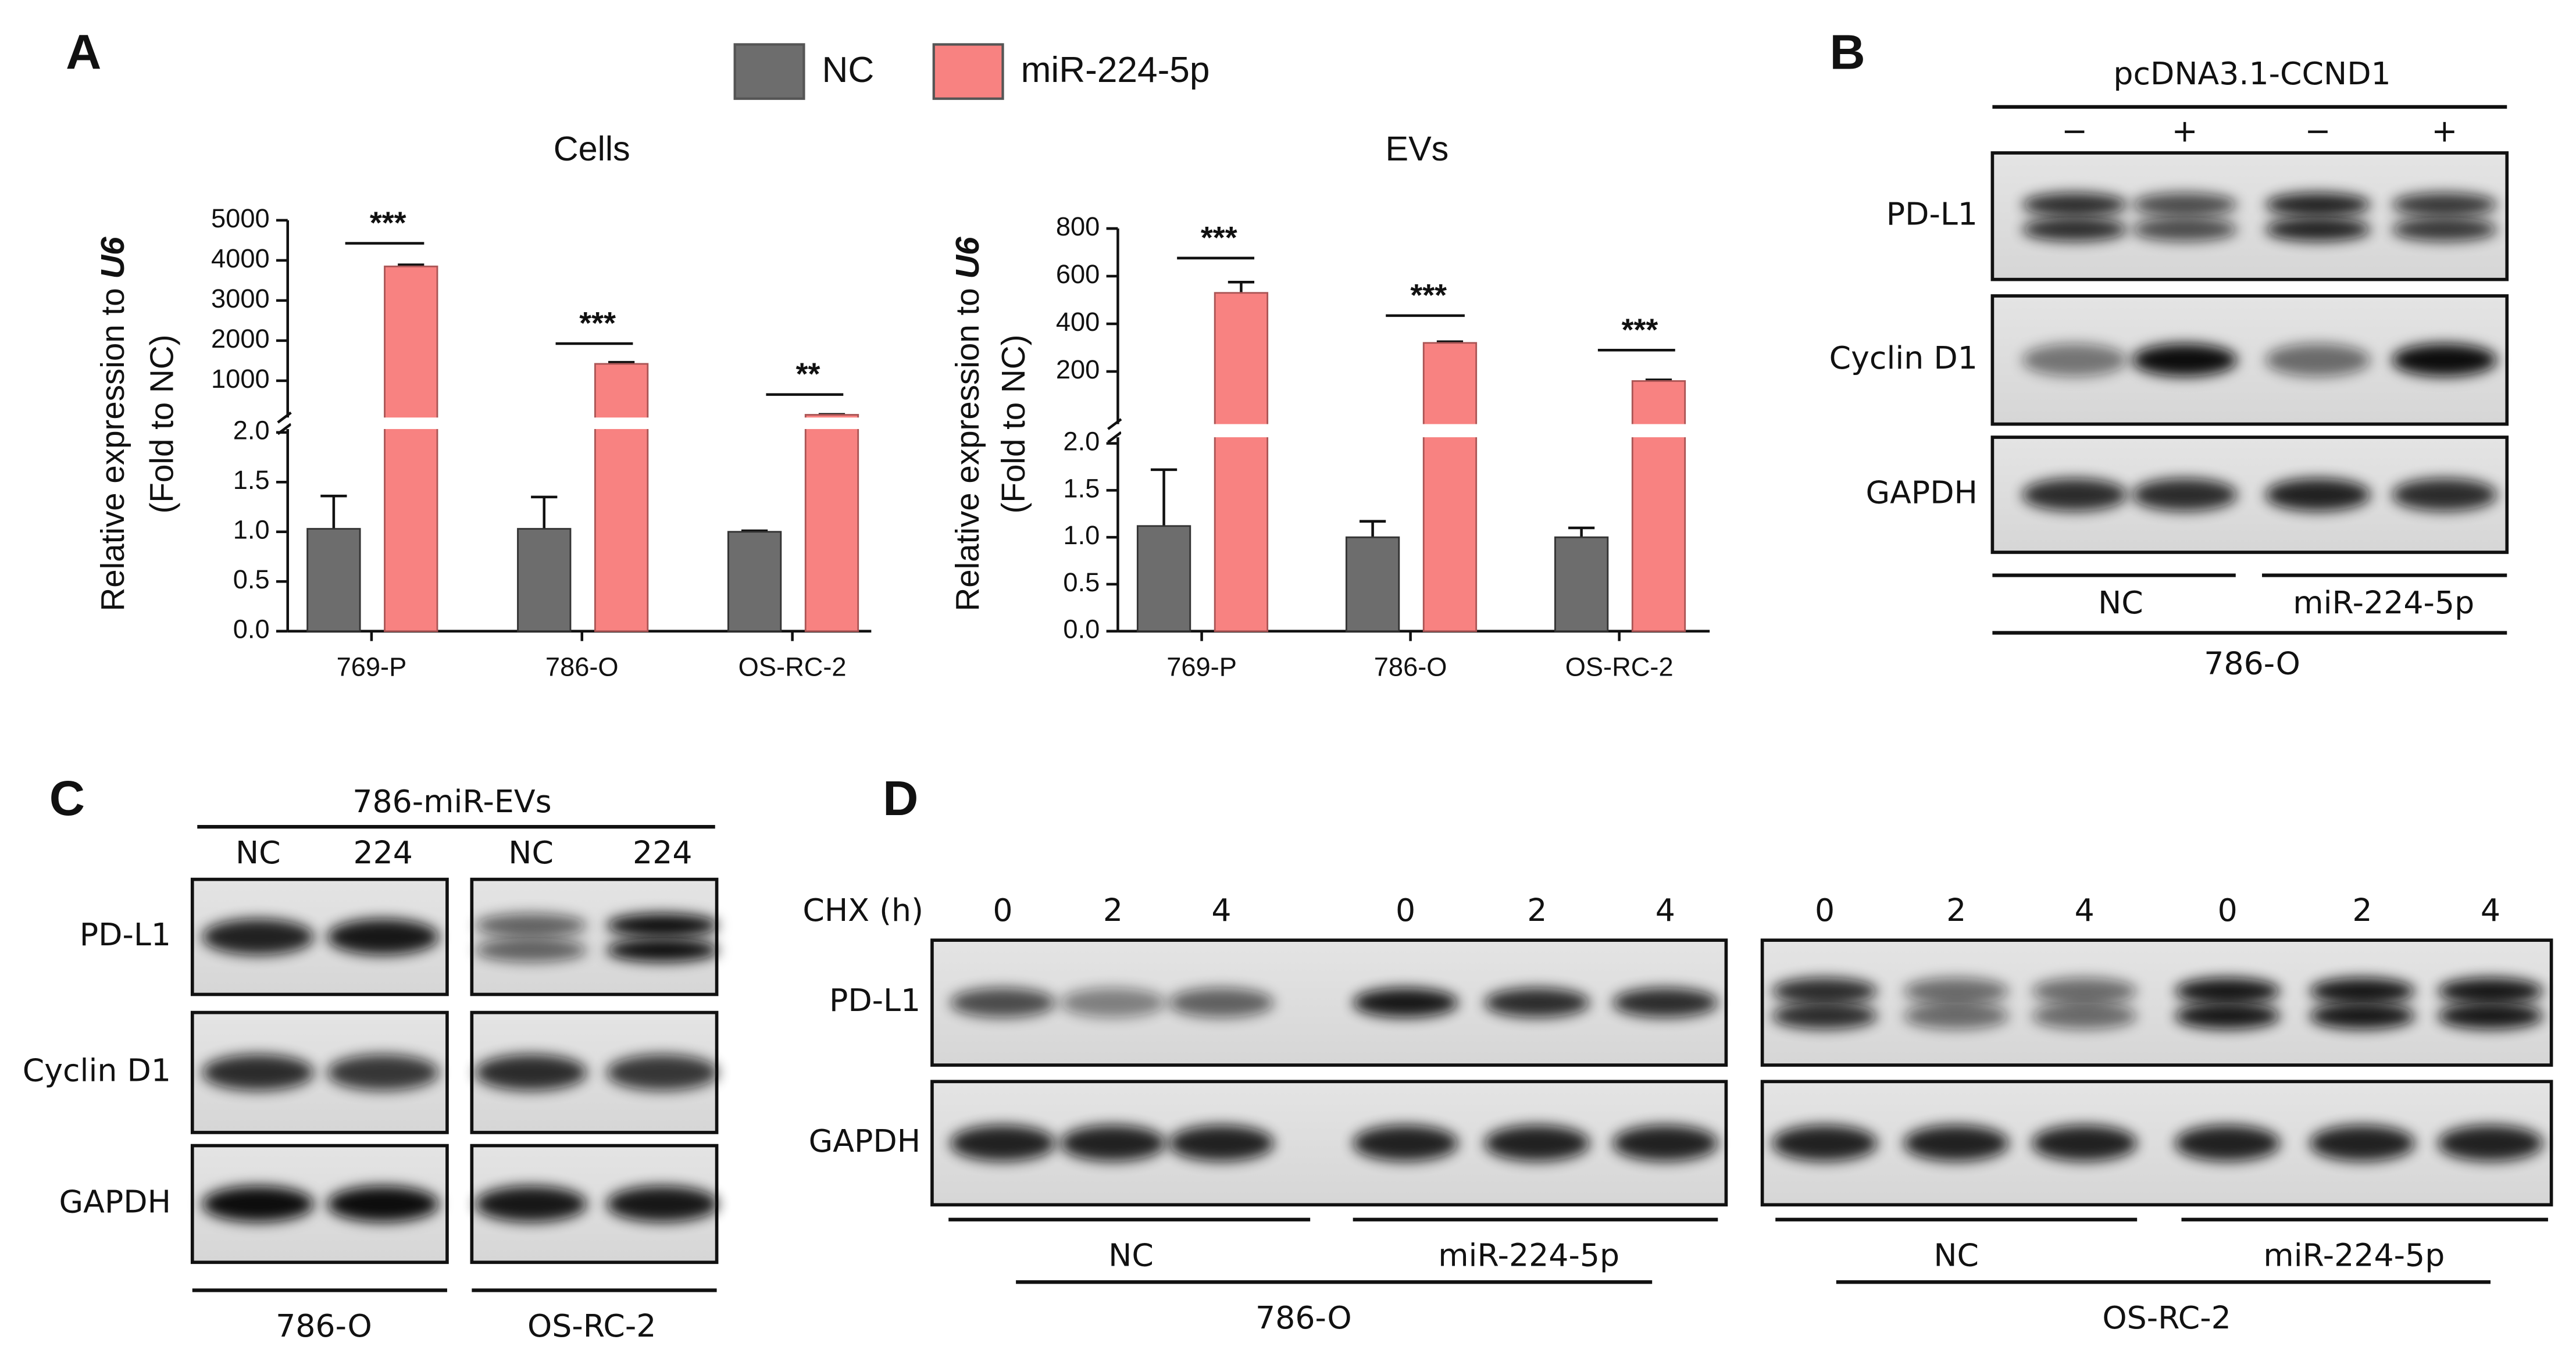 This screenshot has width=2576, height=1361. Describe the element at coordinates (252, 430) in the screenshot. I see `y-tick-label: 2.0` at that location.